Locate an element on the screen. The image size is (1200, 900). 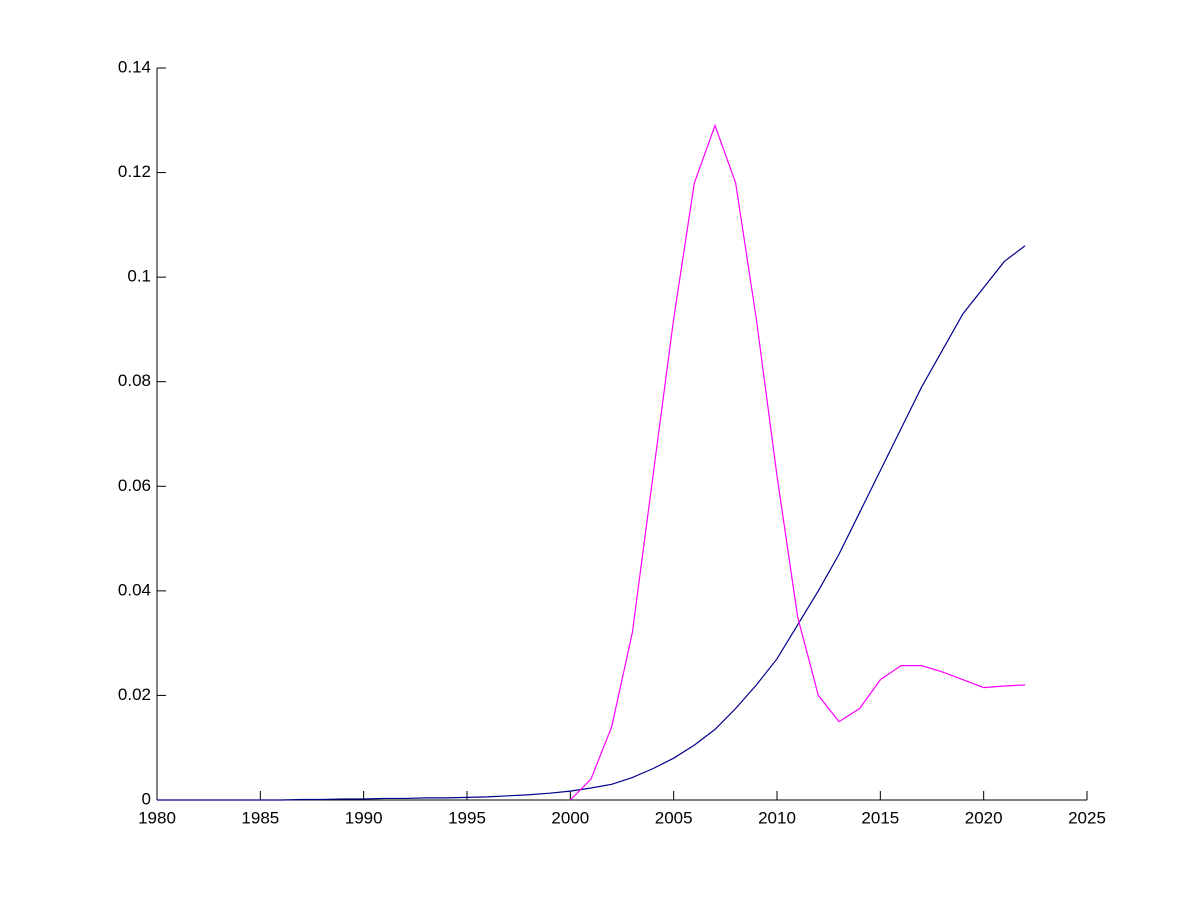
x-tick-label: 2010 is located at coordinates (777, 817).